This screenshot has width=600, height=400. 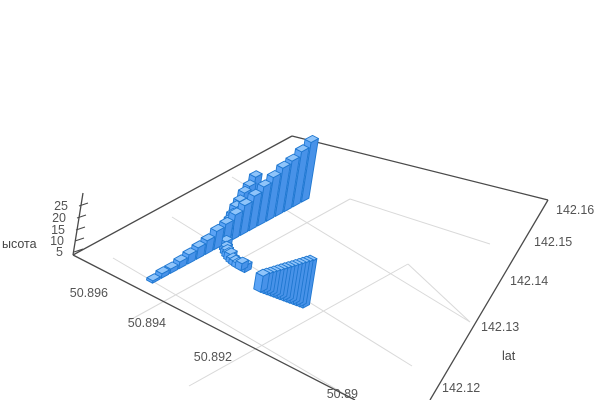 I want to click on x-axis-tick-labels: 50.896 50.894 50.892 50.89, so click(x=214, y=343).